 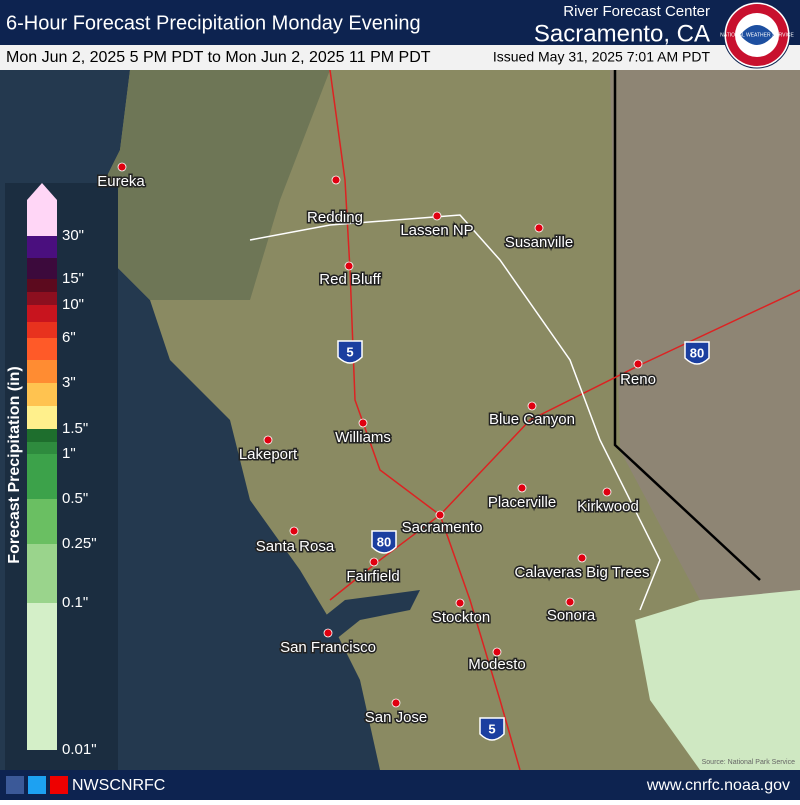 What do you see at coordinates (372, 576) in the screenshot?
I see `city-label: Fairfield` at bounding box center [372, 576].